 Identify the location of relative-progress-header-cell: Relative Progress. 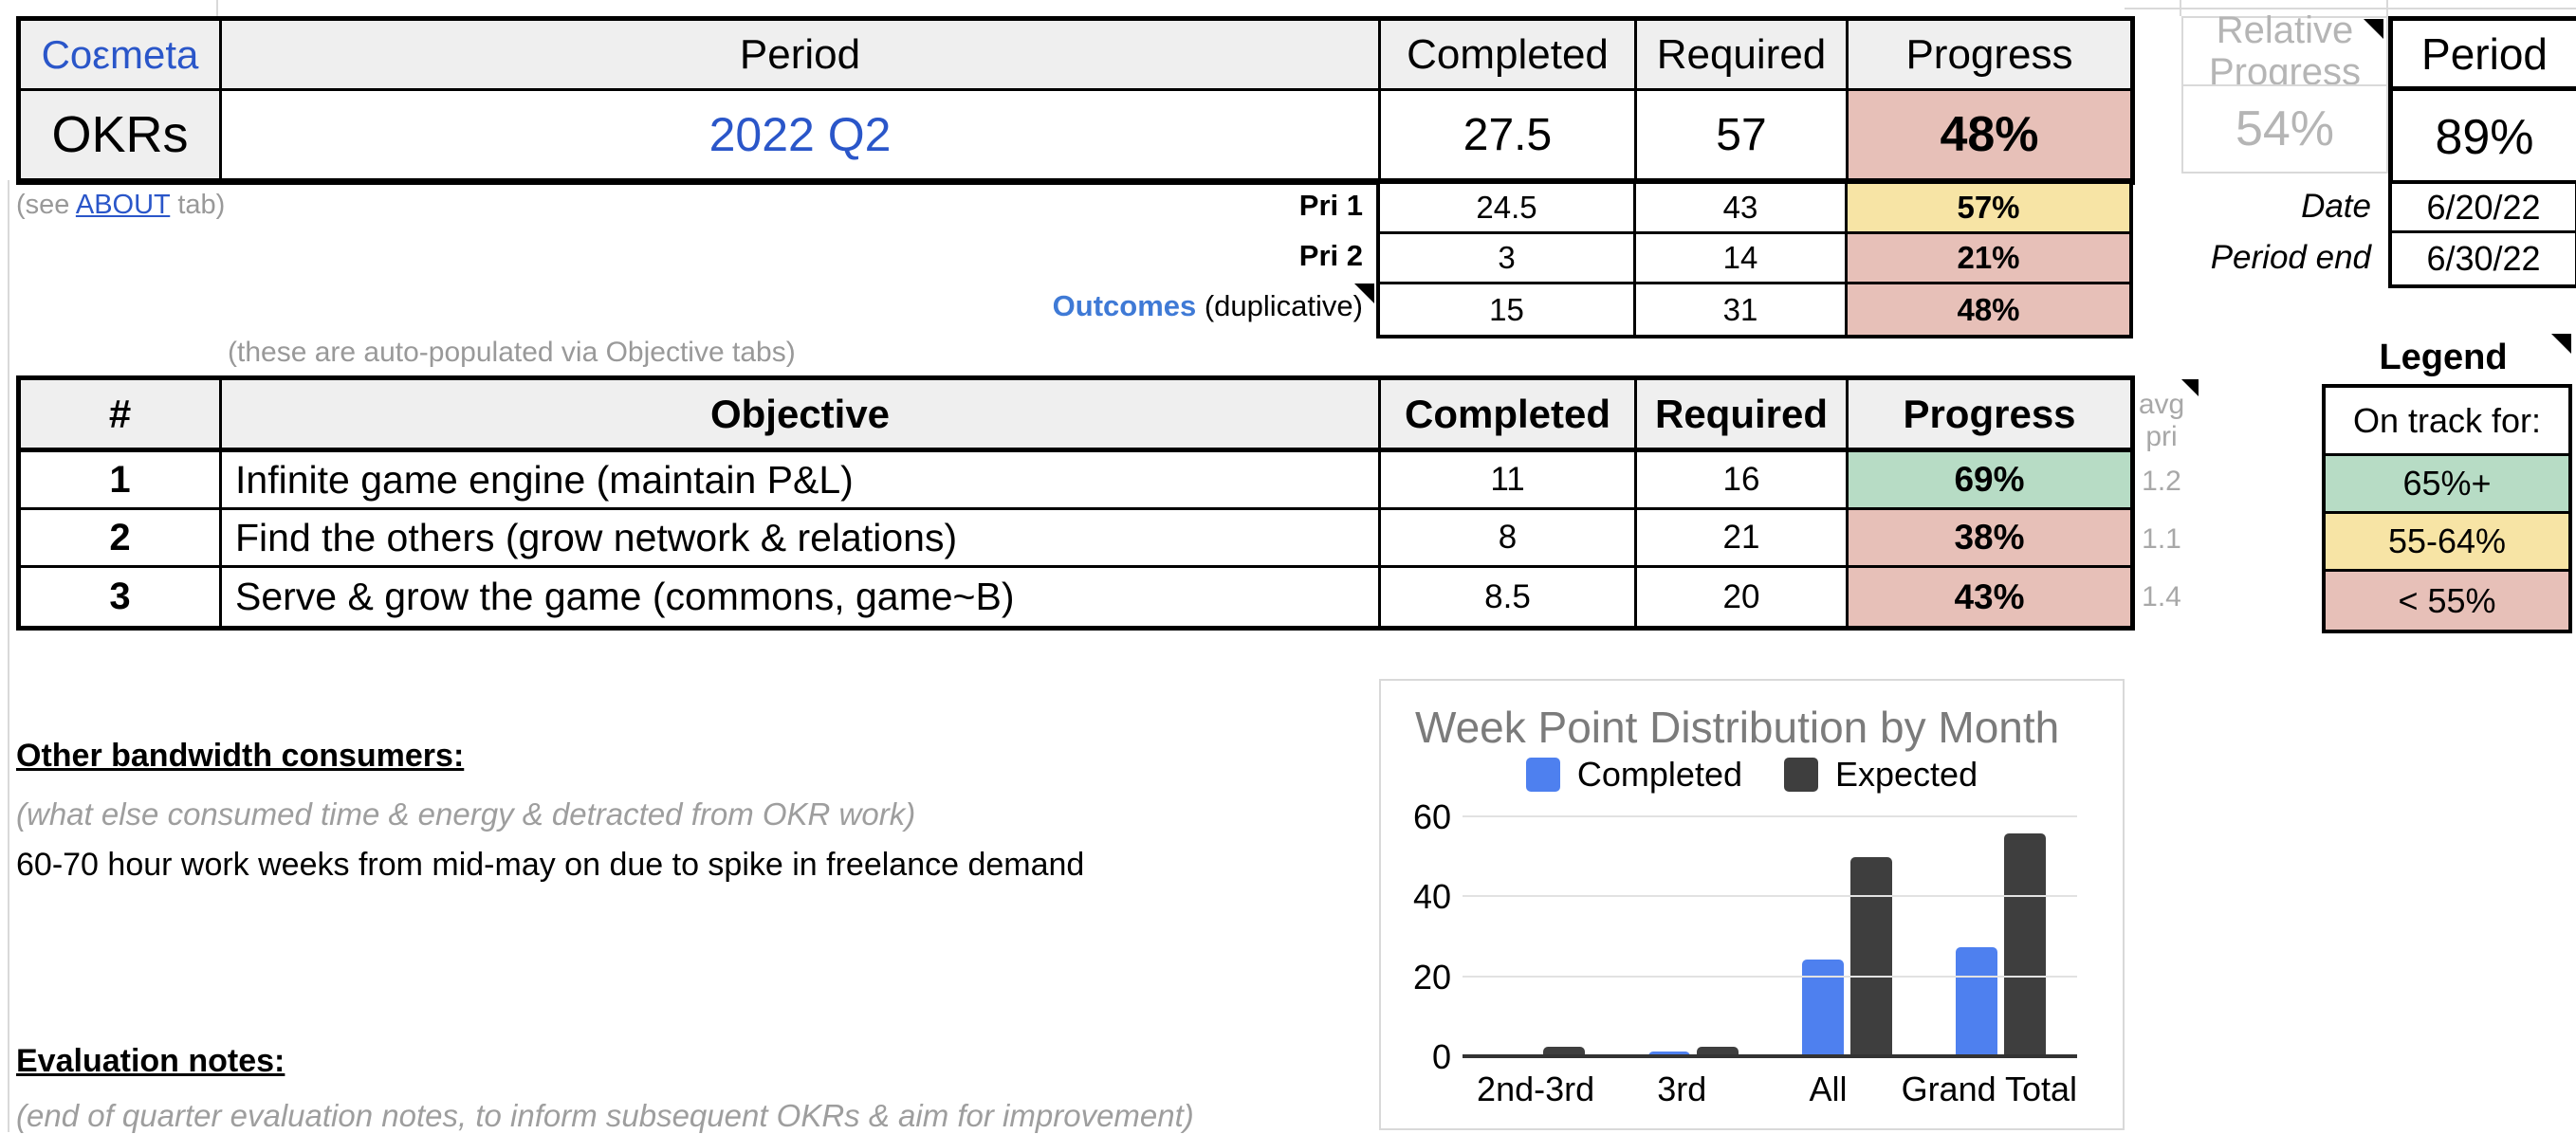
(2284, 51).